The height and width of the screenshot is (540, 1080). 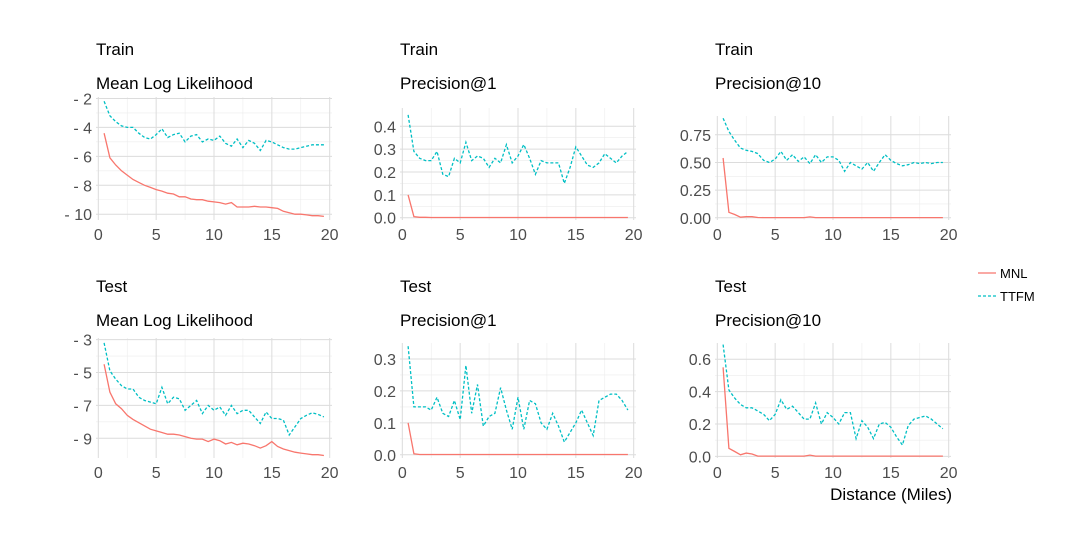 I want to click on legend: MNL TTFM, so click(x=1006, y=285).